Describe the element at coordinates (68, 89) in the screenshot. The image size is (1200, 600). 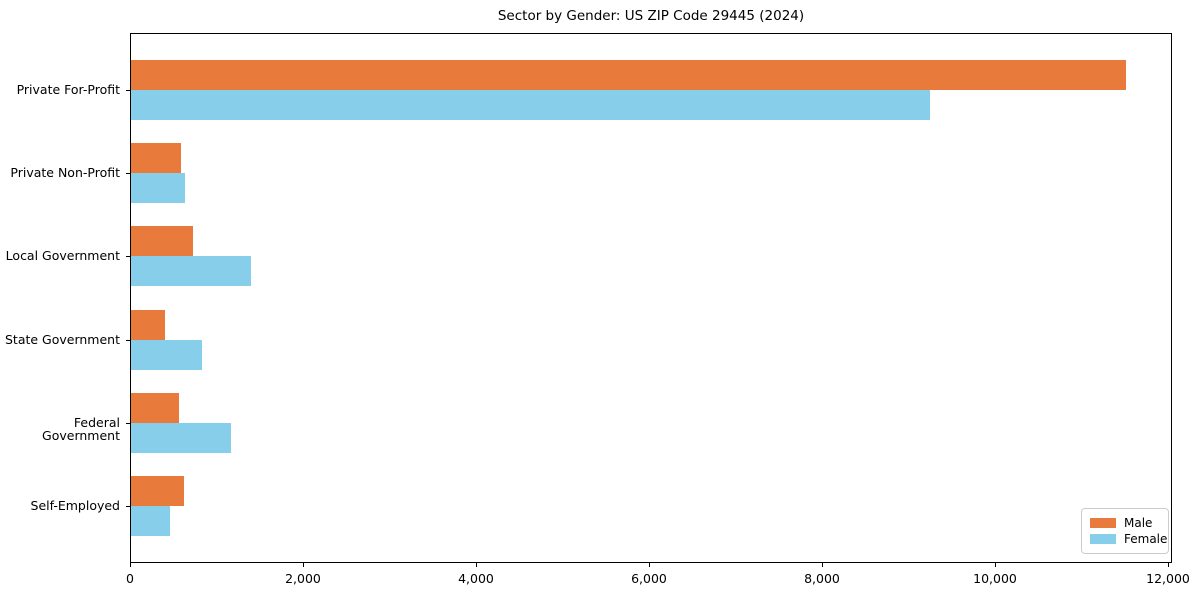
I see `ytick-label: Private For-Profit` at that location.